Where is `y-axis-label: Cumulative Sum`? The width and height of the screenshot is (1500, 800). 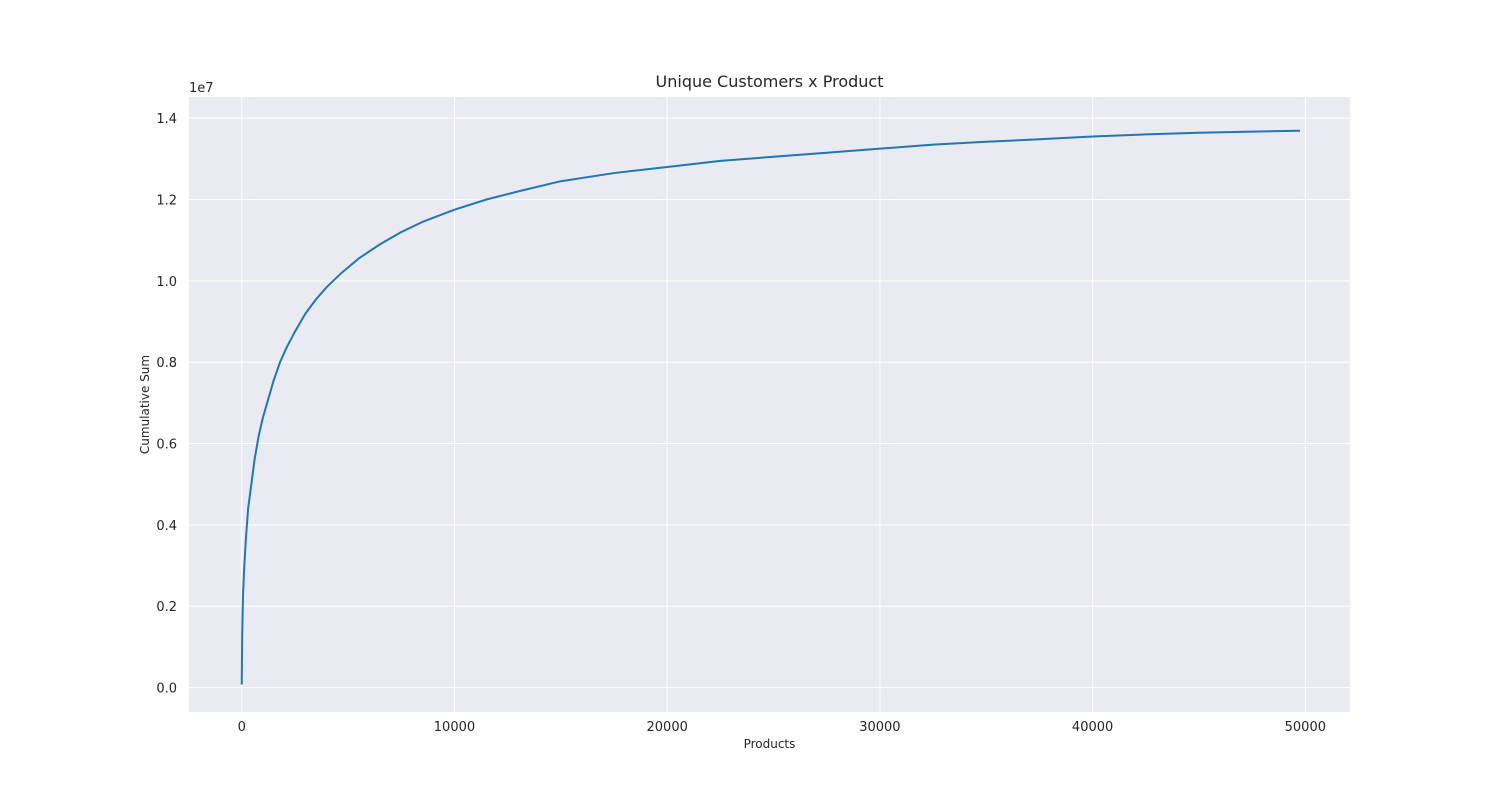 y-axis-label: Cumulative Sum is located at coordinates (145, 404).